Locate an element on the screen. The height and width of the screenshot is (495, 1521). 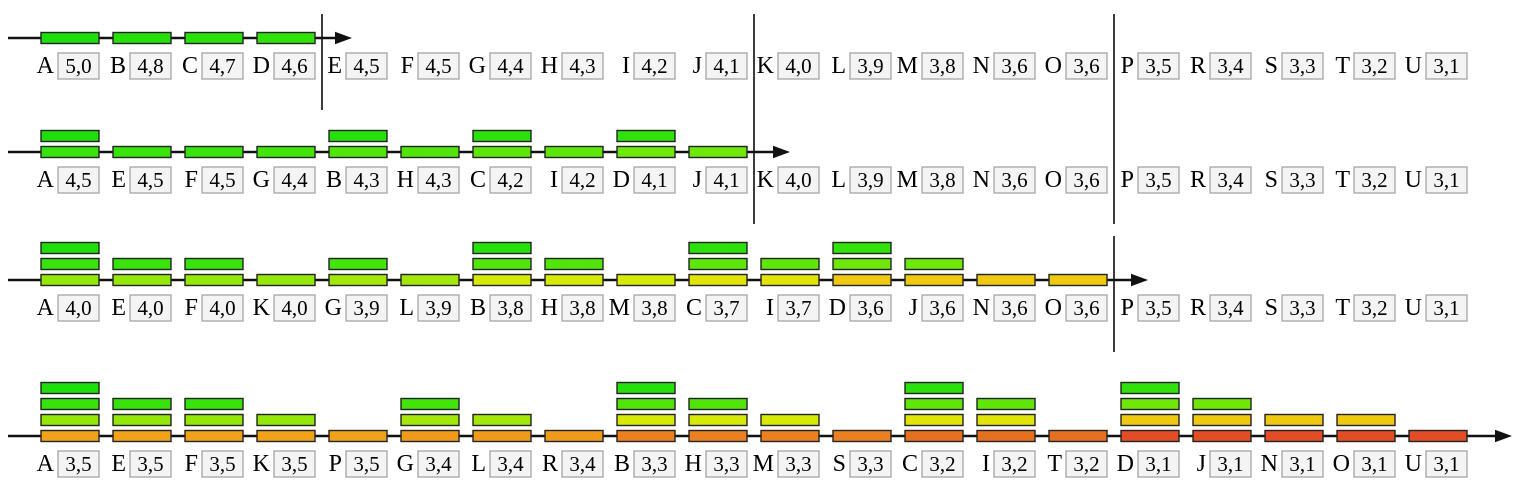
item-T: T 3,2 is located at coordinates (1365, 308).